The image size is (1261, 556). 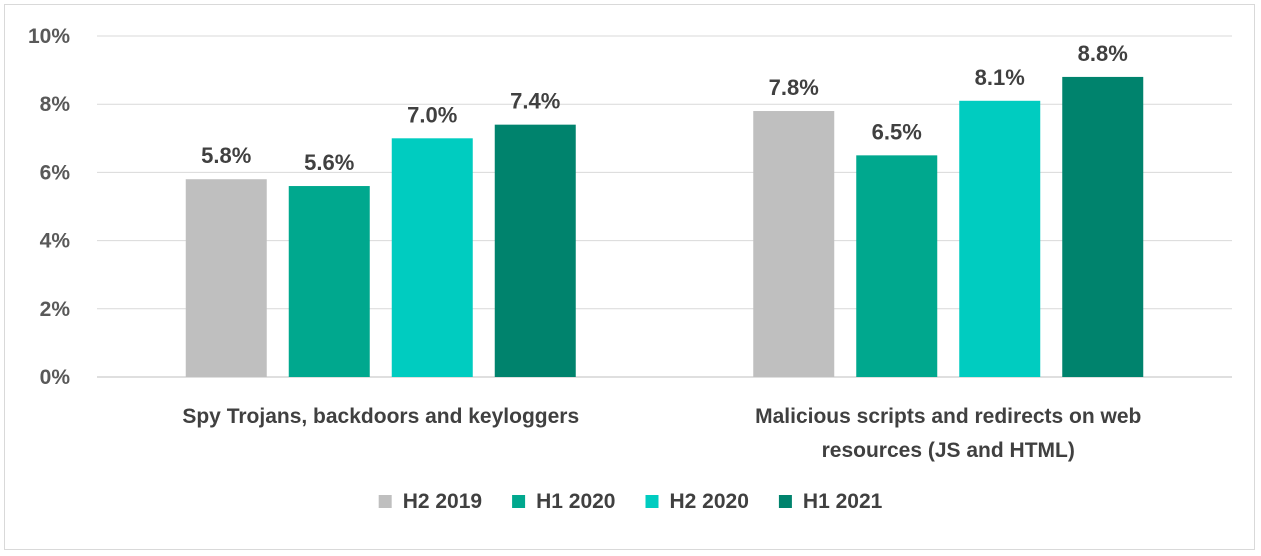 What do you see at coordinates (55, 377) in the screenshot?
I see `y-tick-label: 0%` at bounding box center [55, 377].